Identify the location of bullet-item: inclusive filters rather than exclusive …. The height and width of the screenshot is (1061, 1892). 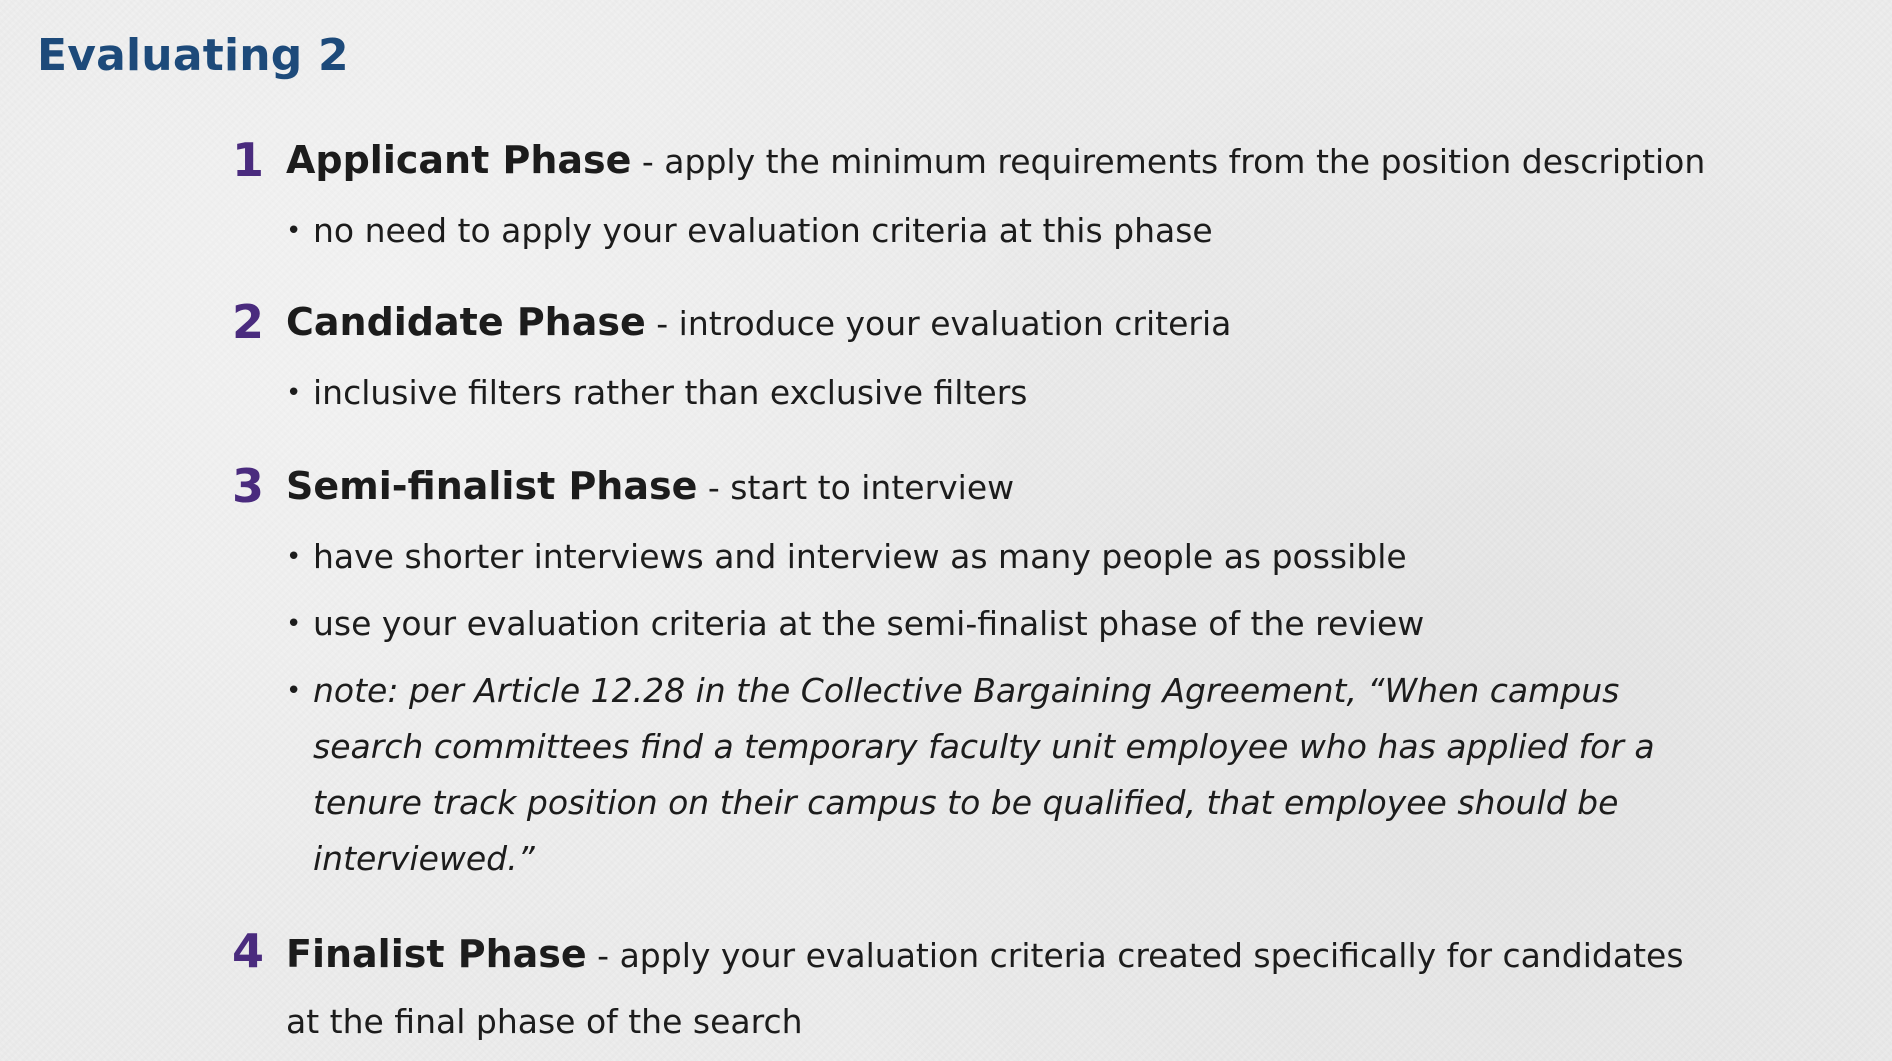
(1017, 393).